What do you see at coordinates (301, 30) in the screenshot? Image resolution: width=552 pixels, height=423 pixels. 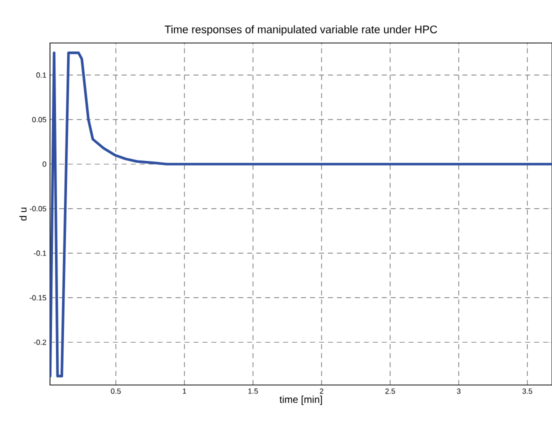 I see `chart-title: Time responses of manipulated variable rate under HPC` at bounding box center [301, 30].